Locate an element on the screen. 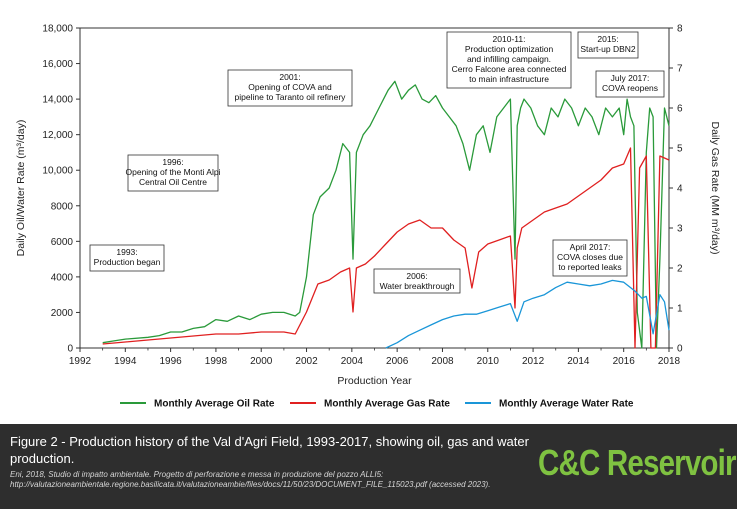 The image size is (737, 509). y-right-tick-label: 7 is located at coordinates (680, 69).